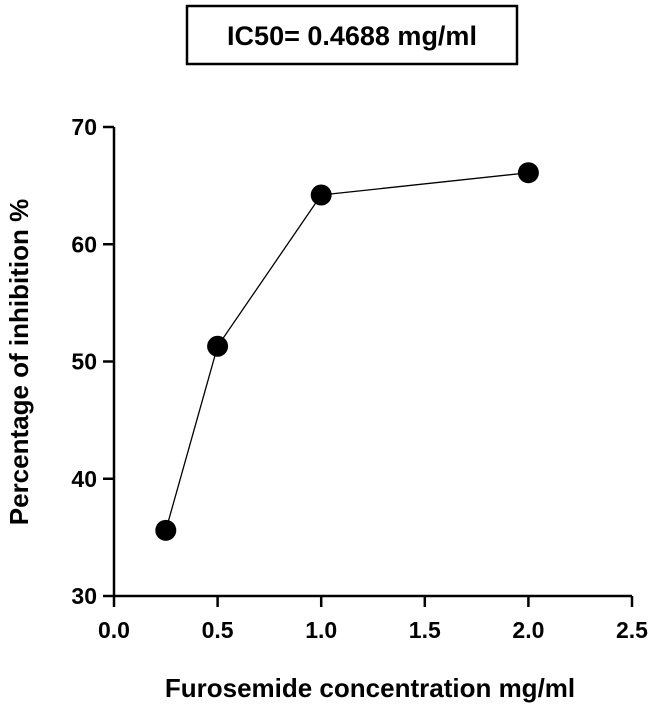 The image size is (658, 709). I want to click on chart-title-frame, so click(352, 35).